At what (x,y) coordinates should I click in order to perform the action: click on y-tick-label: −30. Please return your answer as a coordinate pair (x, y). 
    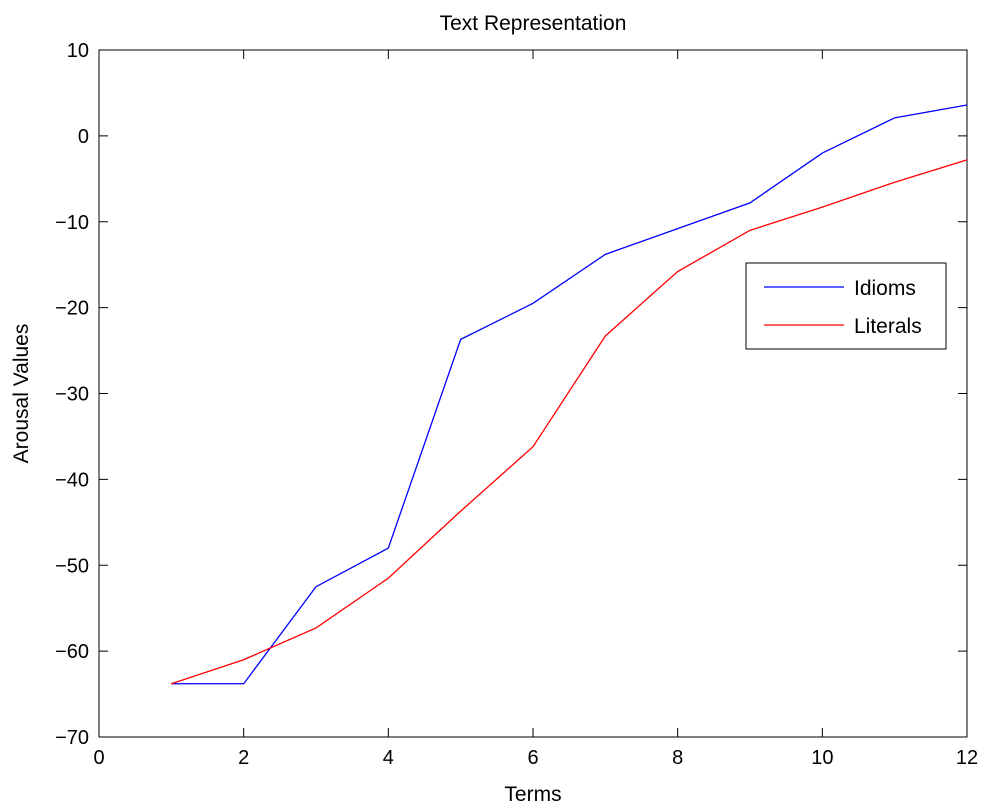
    Looking at the image, I should click on (72, 395).